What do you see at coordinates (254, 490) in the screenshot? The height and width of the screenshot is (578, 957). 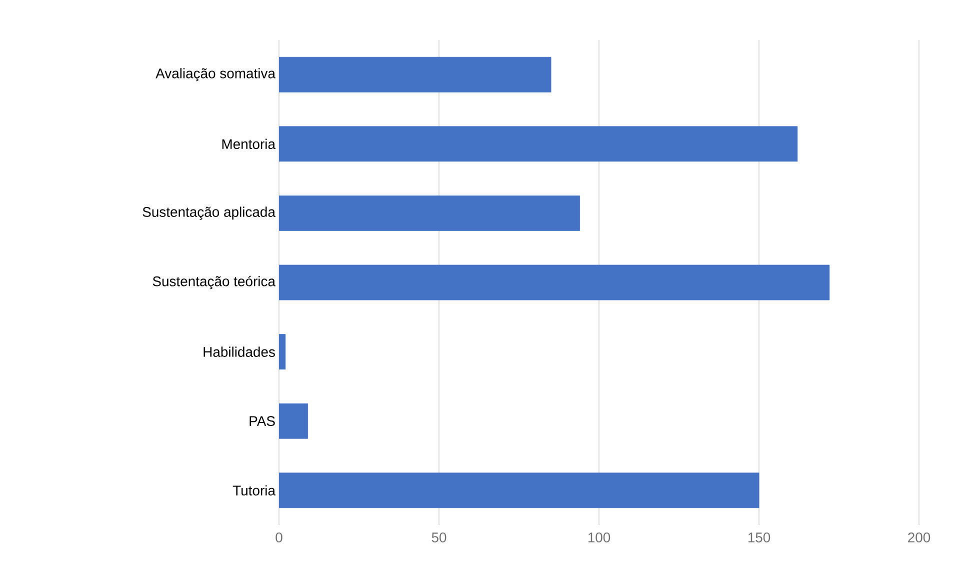 I see `y-tick-label: Tutoria` at bounding box center [254, 490].